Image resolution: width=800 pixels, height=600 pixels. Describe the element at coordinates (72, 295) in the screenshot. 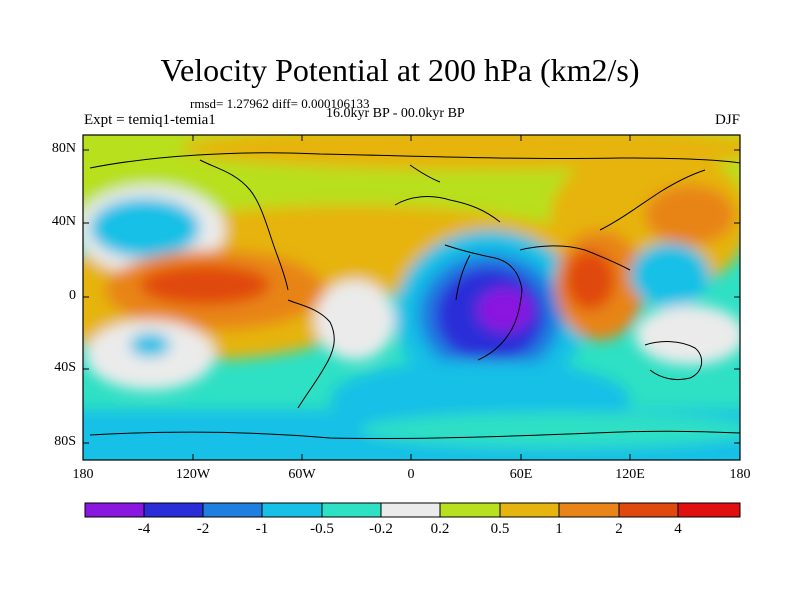

I see `lat-label: 0` at that location.